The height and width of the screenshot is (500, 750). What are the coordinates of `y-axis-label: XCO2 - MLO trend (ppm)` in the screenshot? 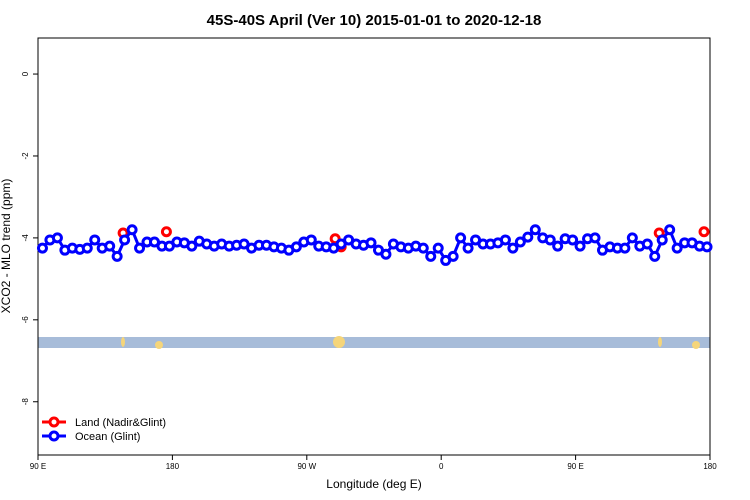 It's located at (6, 246).